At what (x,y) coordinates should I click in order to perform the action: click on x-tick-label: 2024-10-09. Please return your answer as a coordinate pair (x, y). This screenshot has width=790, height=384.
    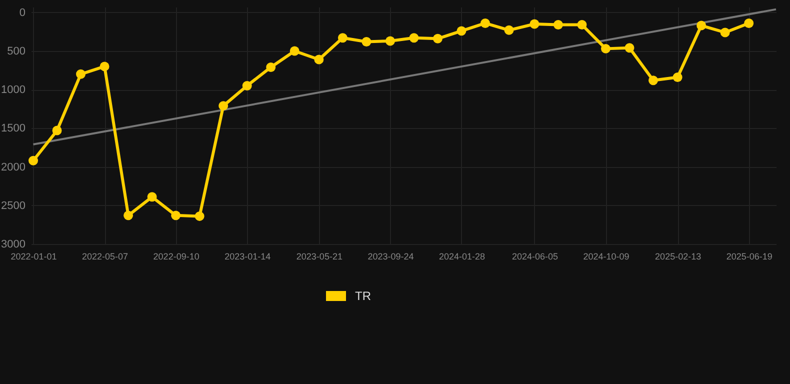
    Looking at the image, I should click on (606, 257).